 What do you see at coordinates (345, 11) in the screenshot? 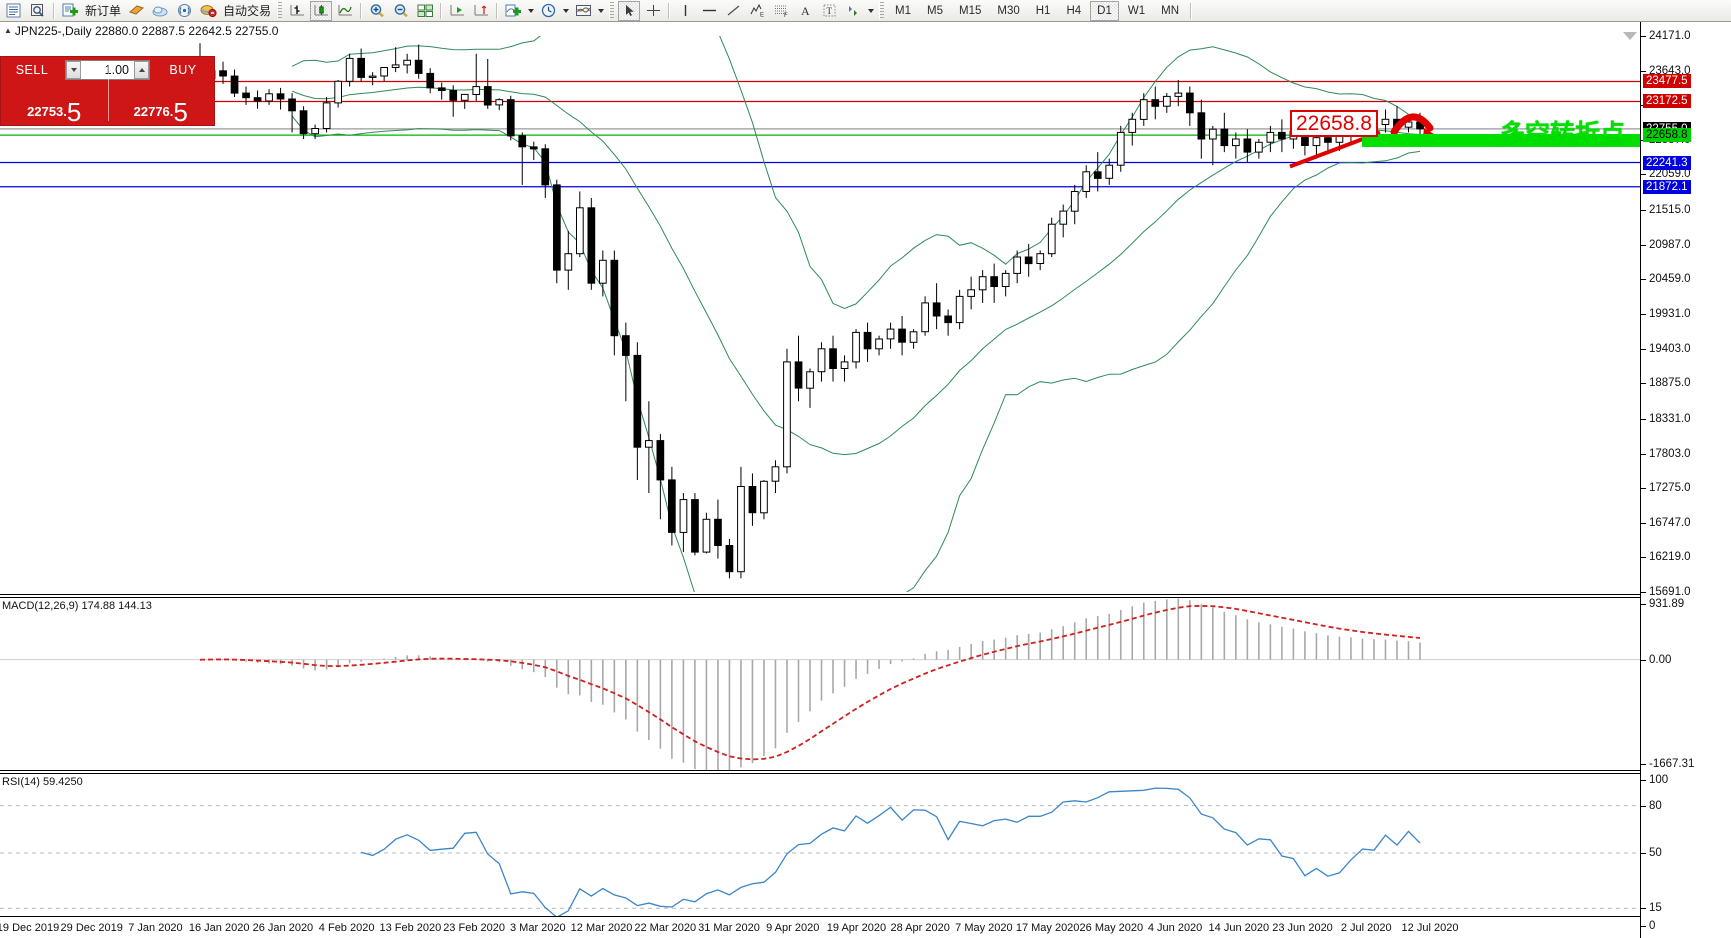
I see `line-chart-icon` at bounding box center [345, 11].